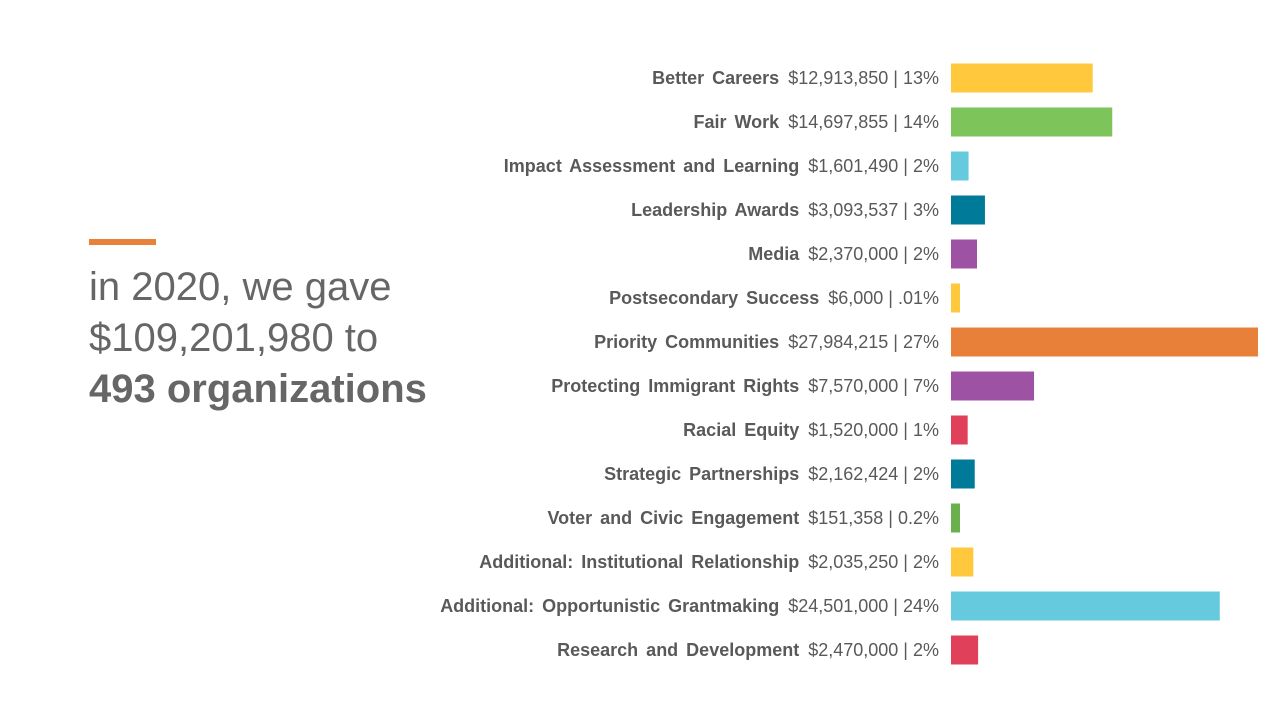 The width and height of the screenshot is (1280, 720). Describe the element at coordinates (258, 389) in the screenshot. I see `headline-line-3: 493 organizations` at that location.